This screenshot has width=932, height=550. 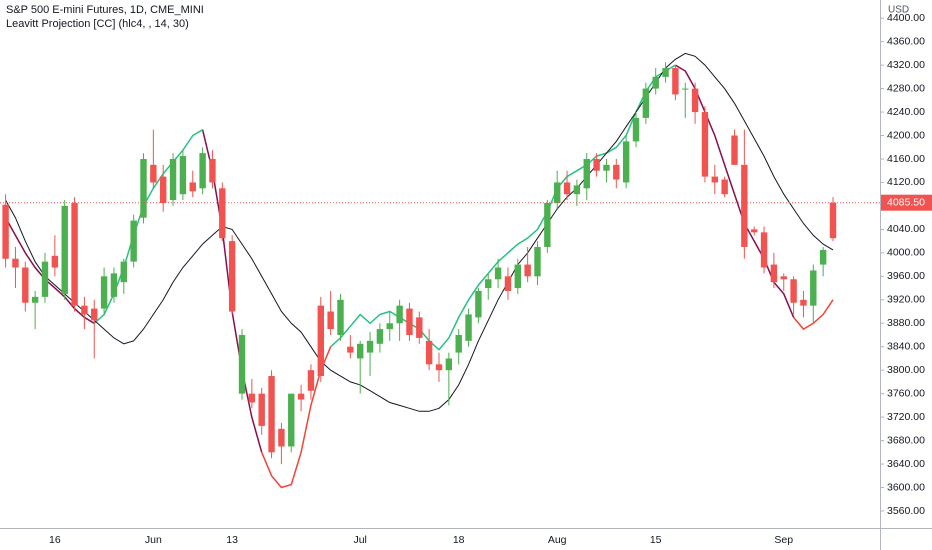 I want to click on y-tick-label: 4360.00, so click(x=906, y=41).